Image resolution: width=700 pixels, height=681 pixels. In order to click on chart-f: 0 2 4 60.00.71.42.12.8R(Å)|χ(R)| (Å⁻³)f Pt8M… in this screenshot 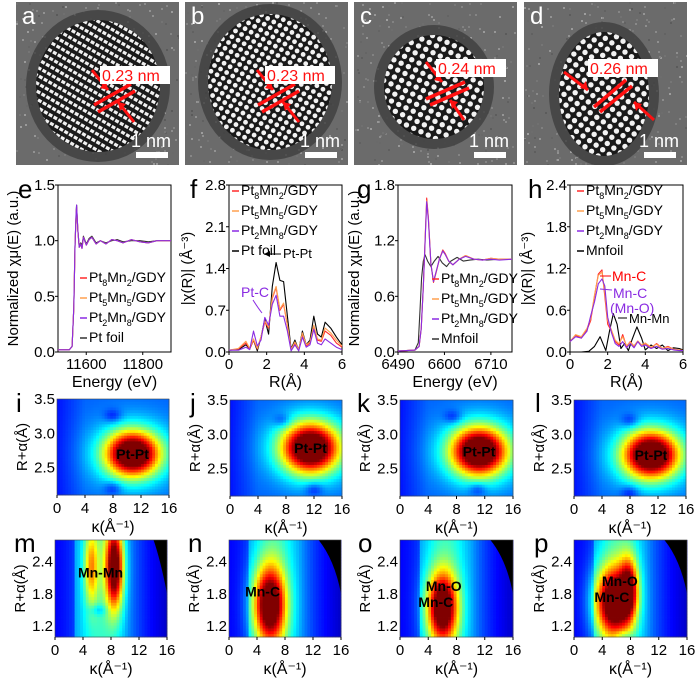, I will do `click(262, 282)`.